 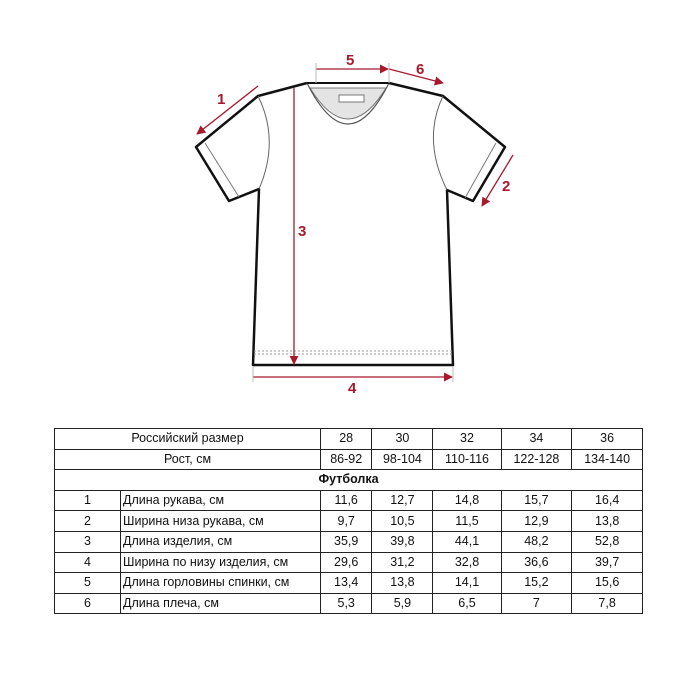 I want to click on value-cell: 13,4, so click(x=346, y=583).